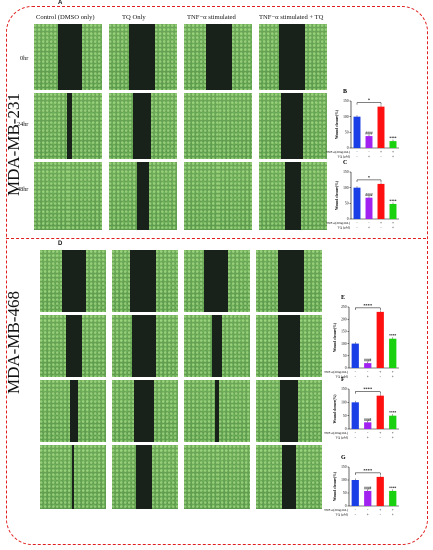 This screenshot has height=550, width=433. Describe the element at coordinates (348, 219) in the screenshot. I see `chart-c-tick-label: 0` at that location.